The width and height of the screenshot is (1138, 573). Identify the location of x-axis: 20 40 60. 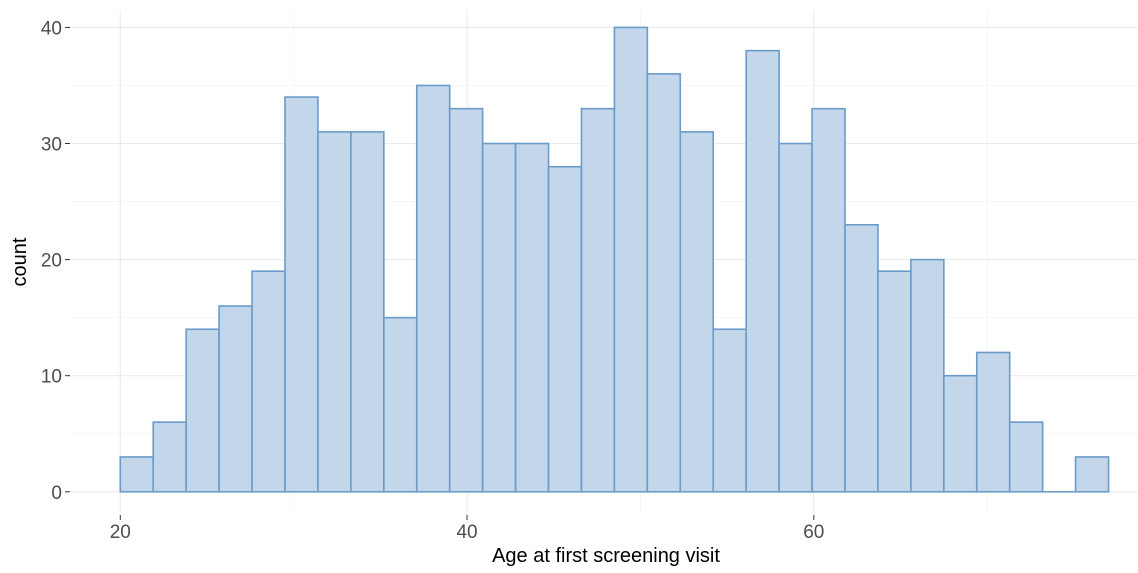
(467, 529).